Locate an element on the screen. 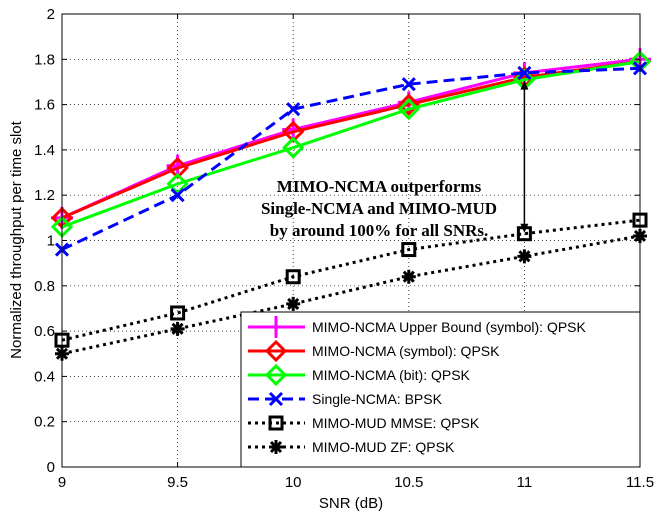 Image resolution: width=667 pixels, height=521 pixels. y-tick-label: 0 is located at coordinates (51, 467).